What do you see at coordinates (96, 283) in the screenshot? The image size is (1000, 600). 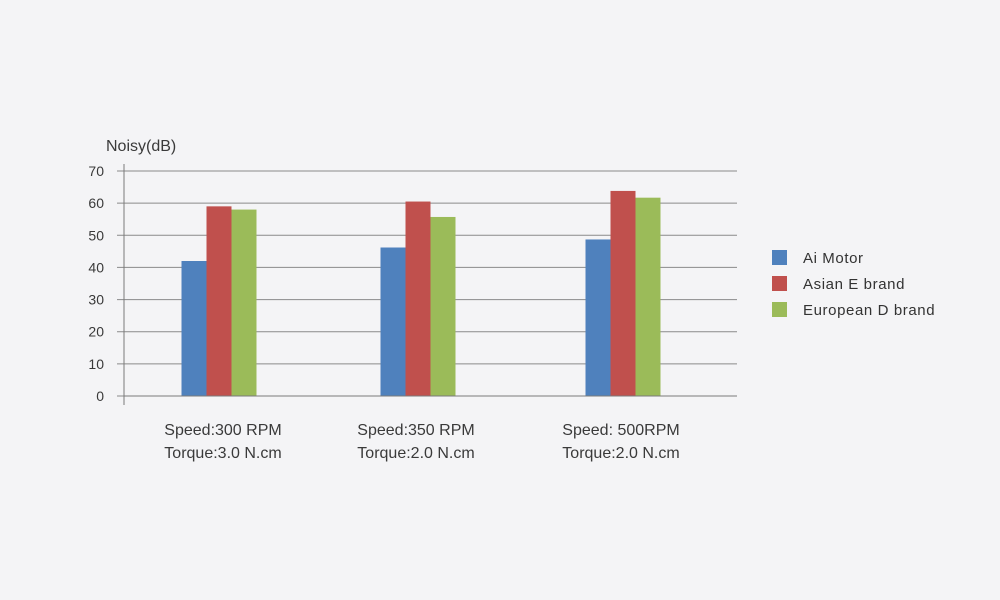 I see `y-tick-labels: 0 10 20 30 40 50 60 70` at bounding box center [96, 283].